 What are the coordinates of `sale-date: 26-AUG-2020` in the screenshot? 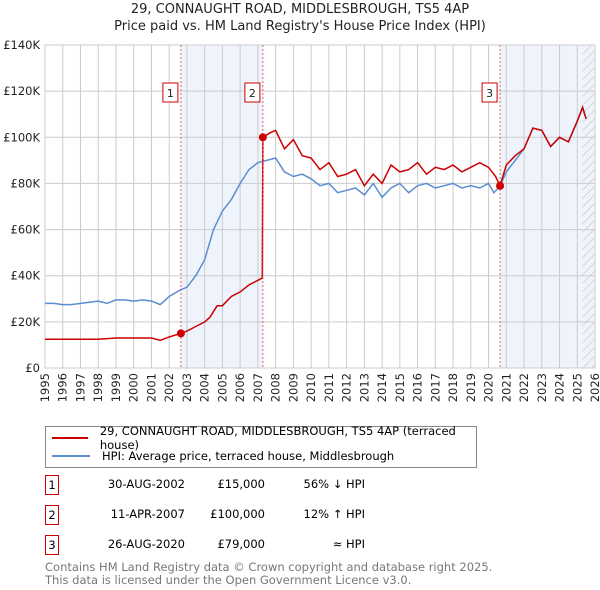 It's located at (146, 544).